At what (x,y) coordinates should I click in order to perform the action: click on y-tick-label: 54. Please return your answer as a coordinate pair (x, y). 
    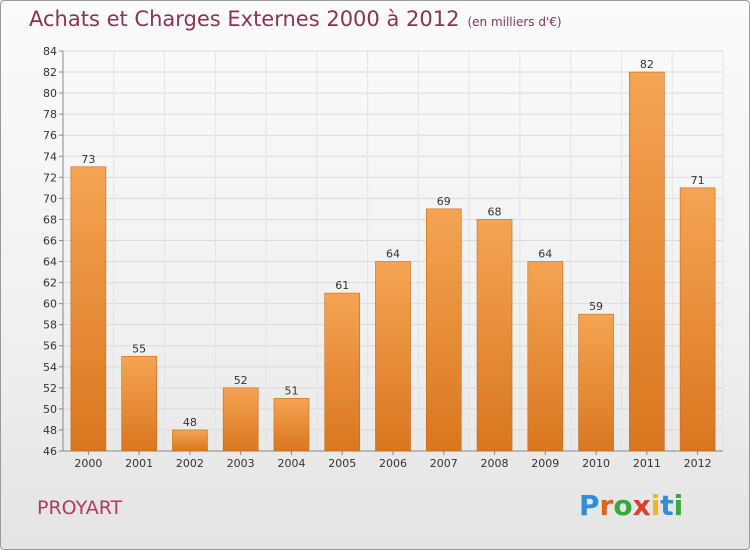
    Looking at the image, I should click on (50, 367).